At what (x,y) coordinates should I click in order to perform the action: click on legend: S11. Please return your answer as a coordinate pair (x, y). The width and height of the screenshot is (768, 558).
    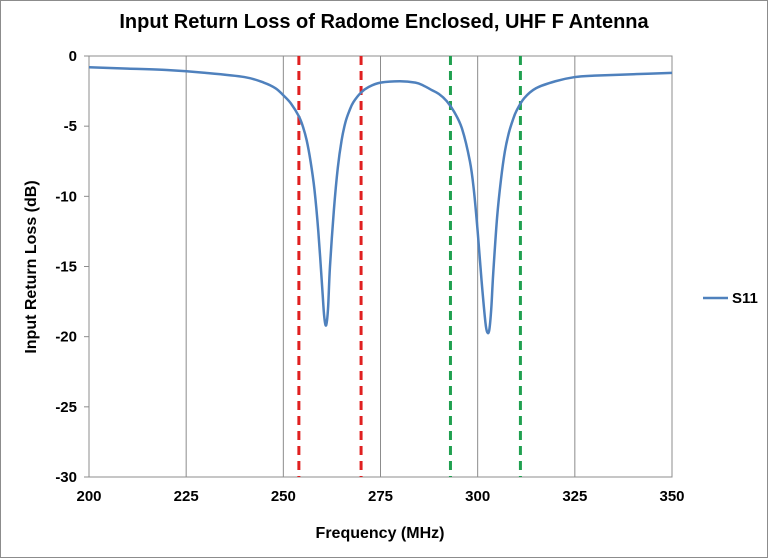
    Looking at the image, I should click on (730, 298).